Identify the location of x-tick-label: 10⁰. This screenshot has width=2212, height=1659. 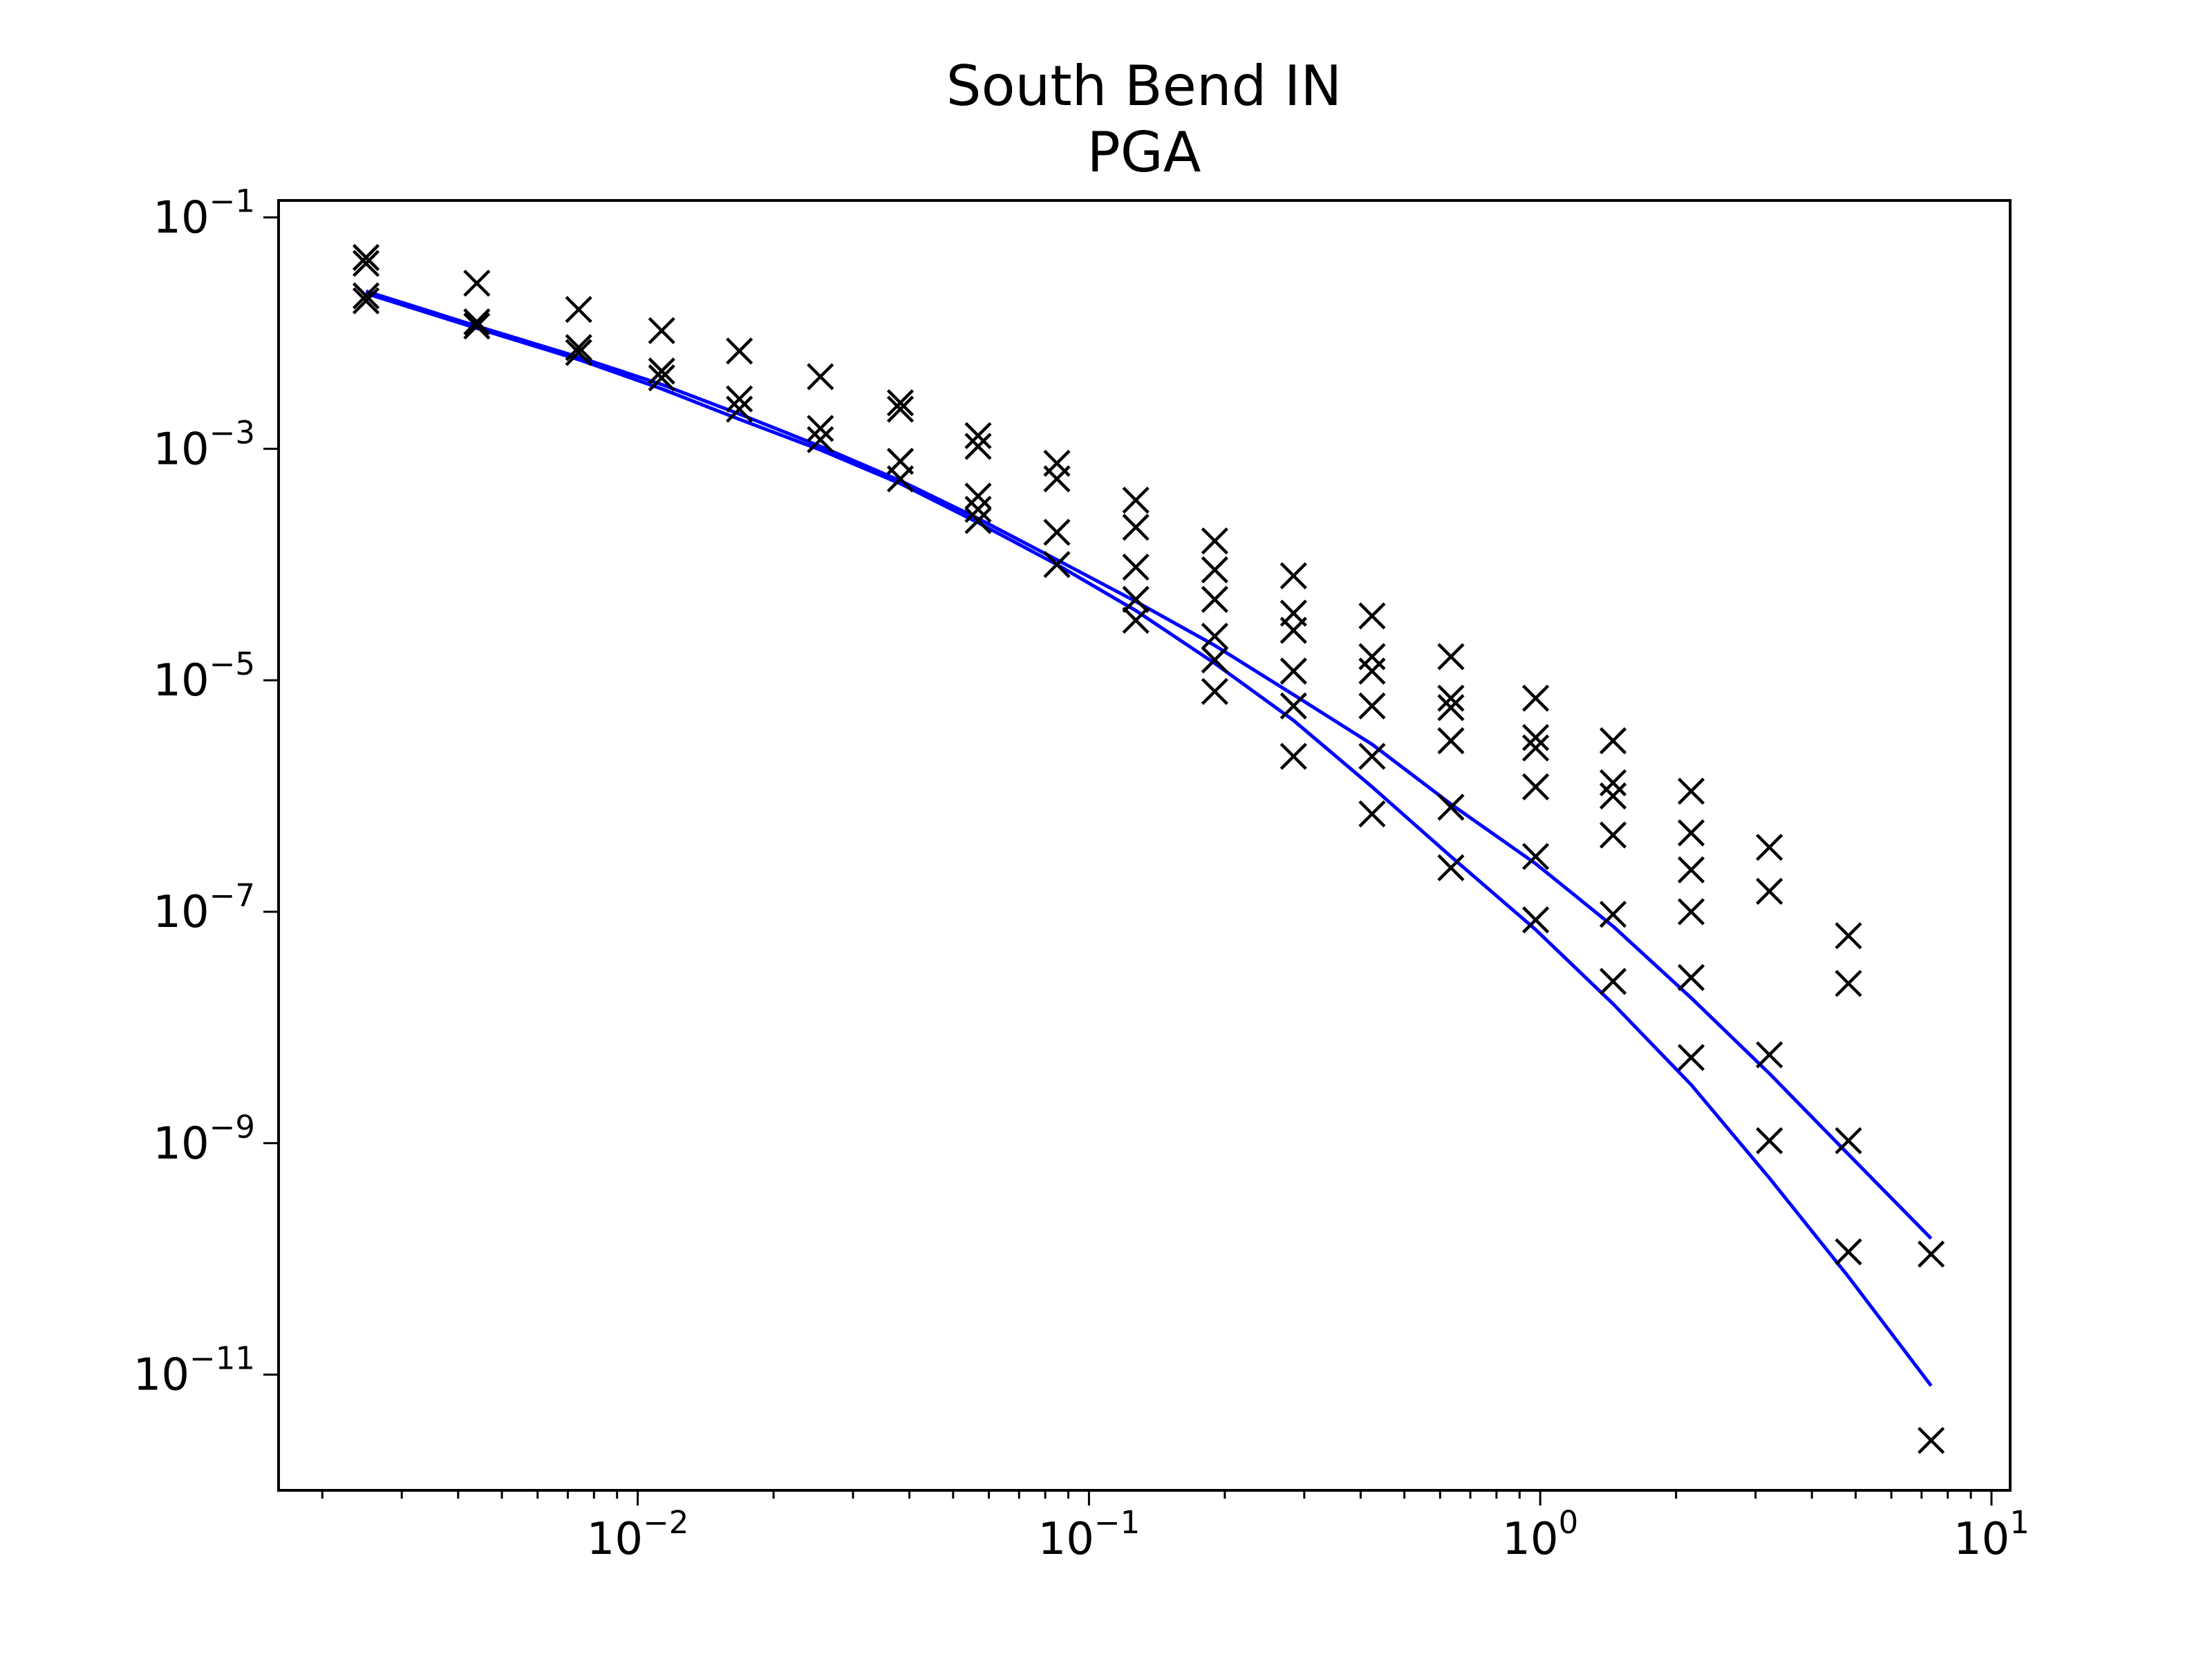
(1540, 1535).